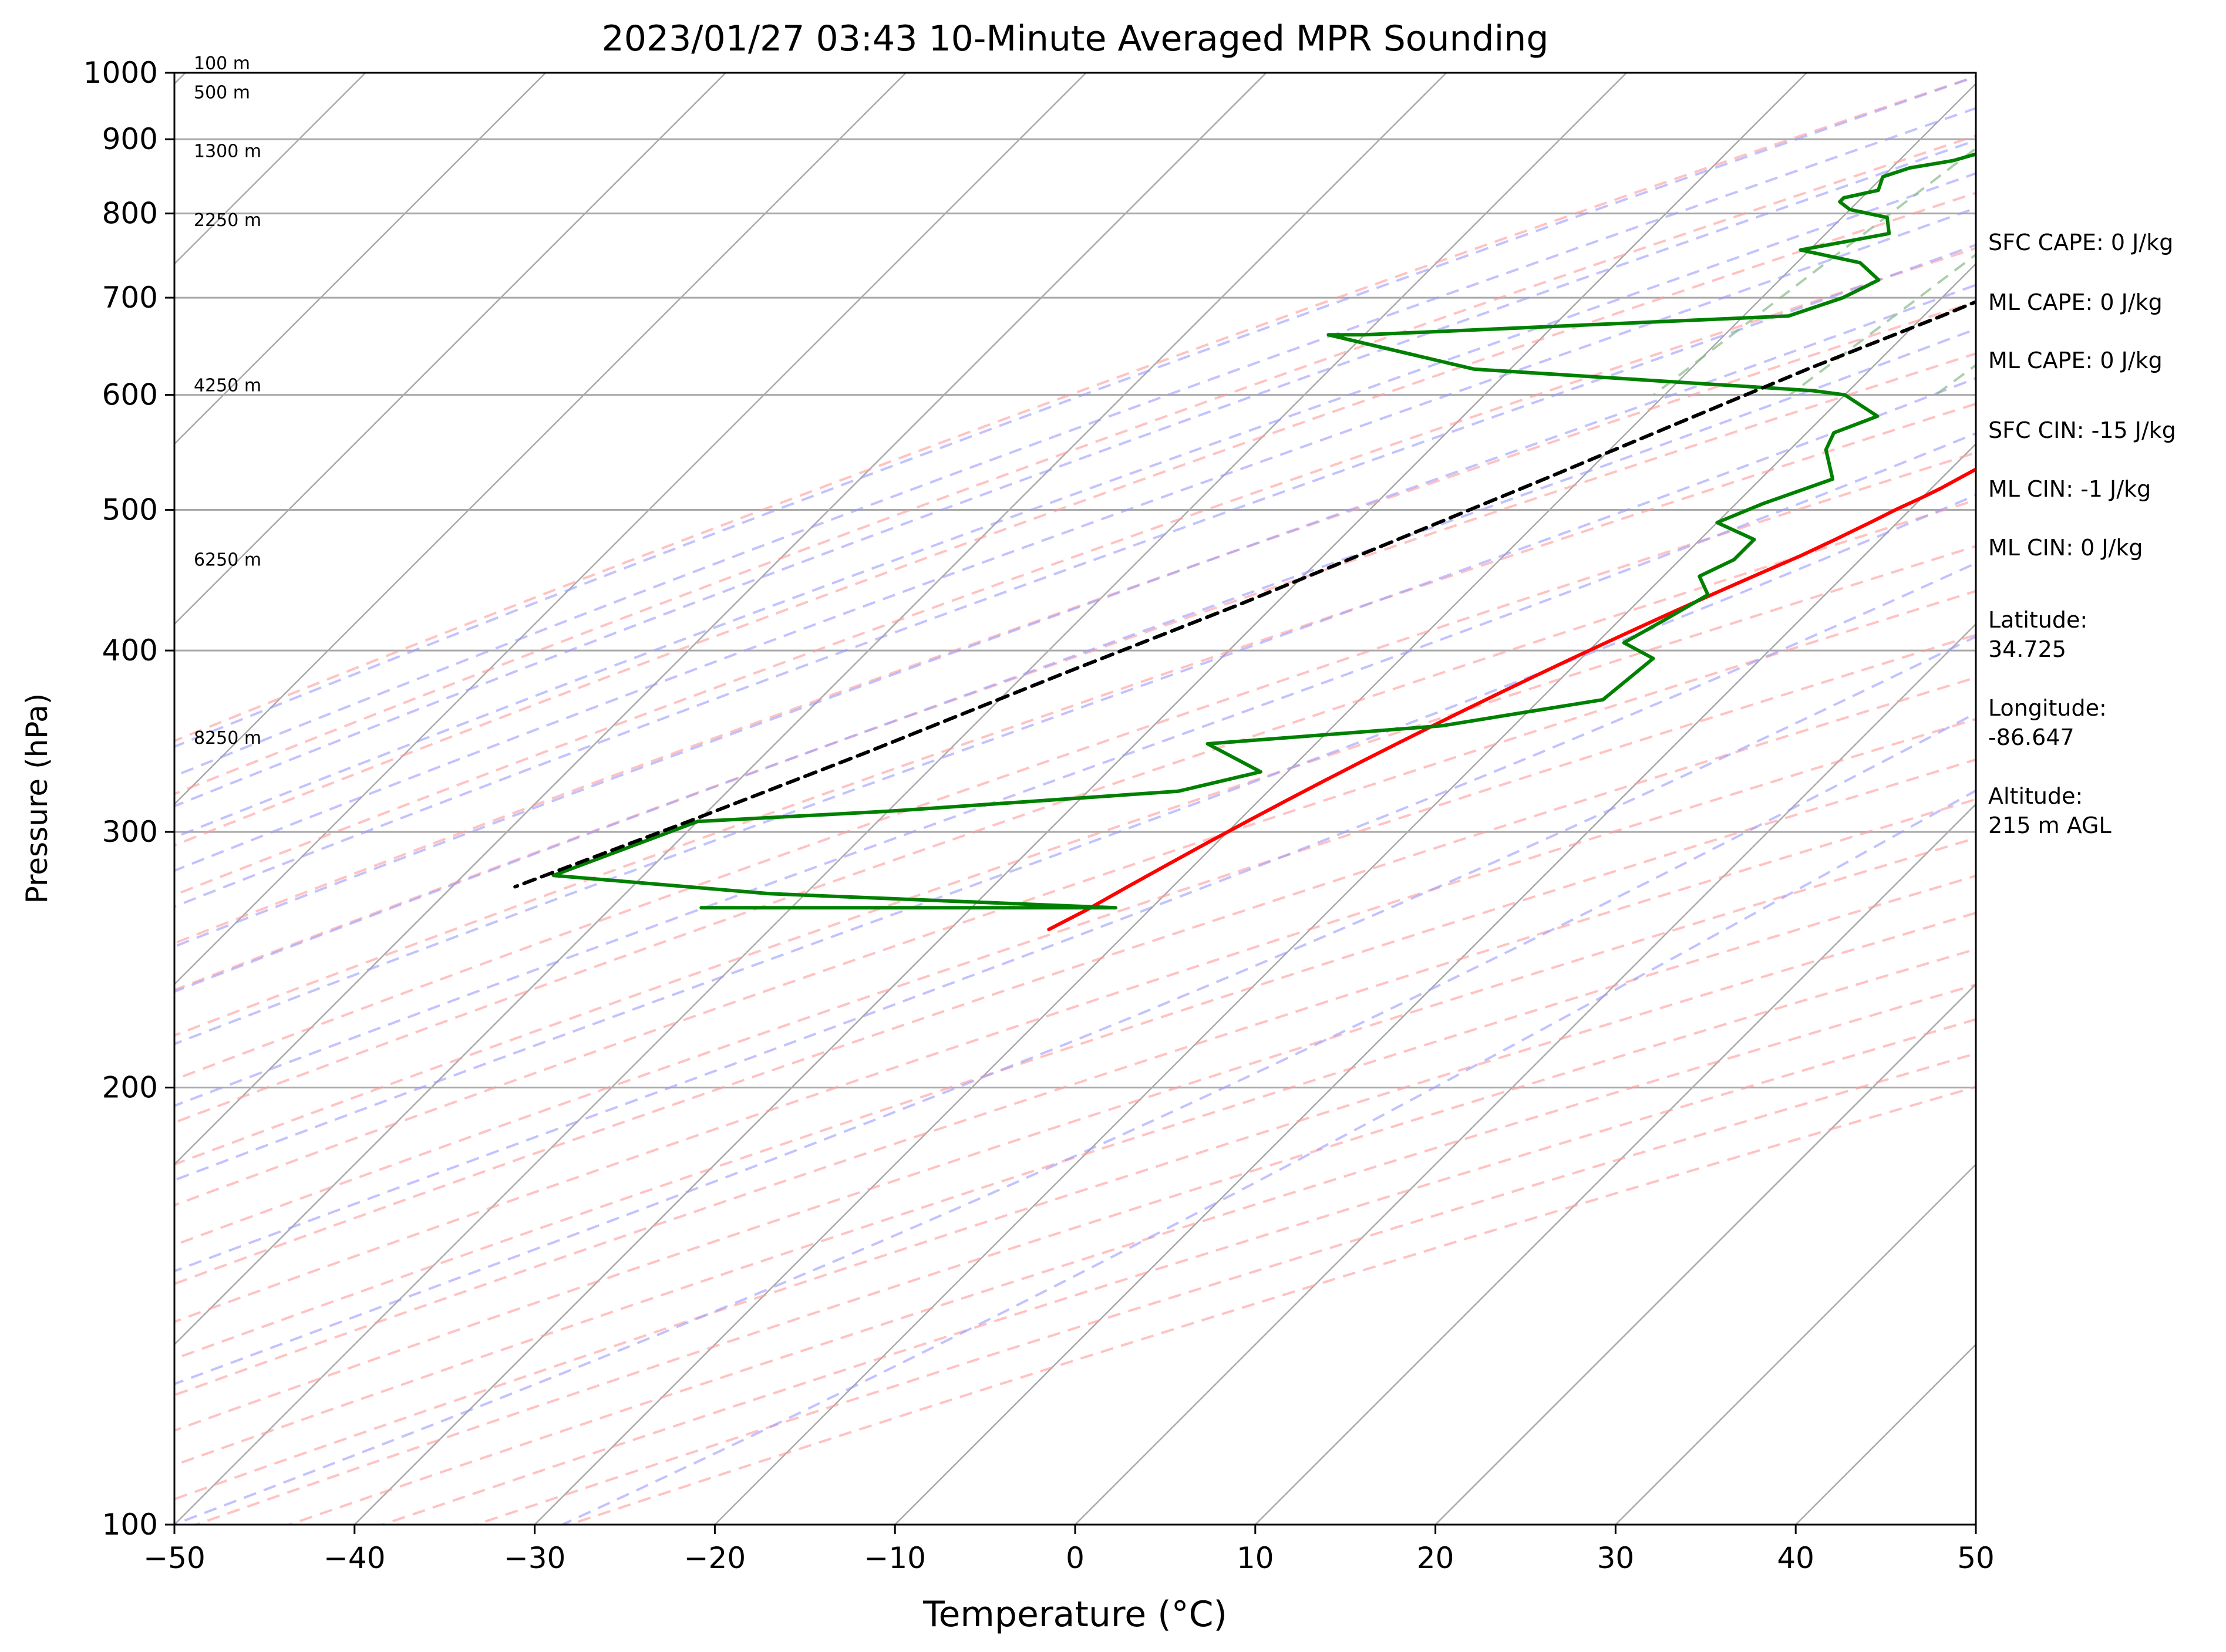 The image size is (2226, 1652). What do you see at coordinates (227, 386) in the screenshot?
I see `height-label: 4250 m` at bounding box center [227, 386].